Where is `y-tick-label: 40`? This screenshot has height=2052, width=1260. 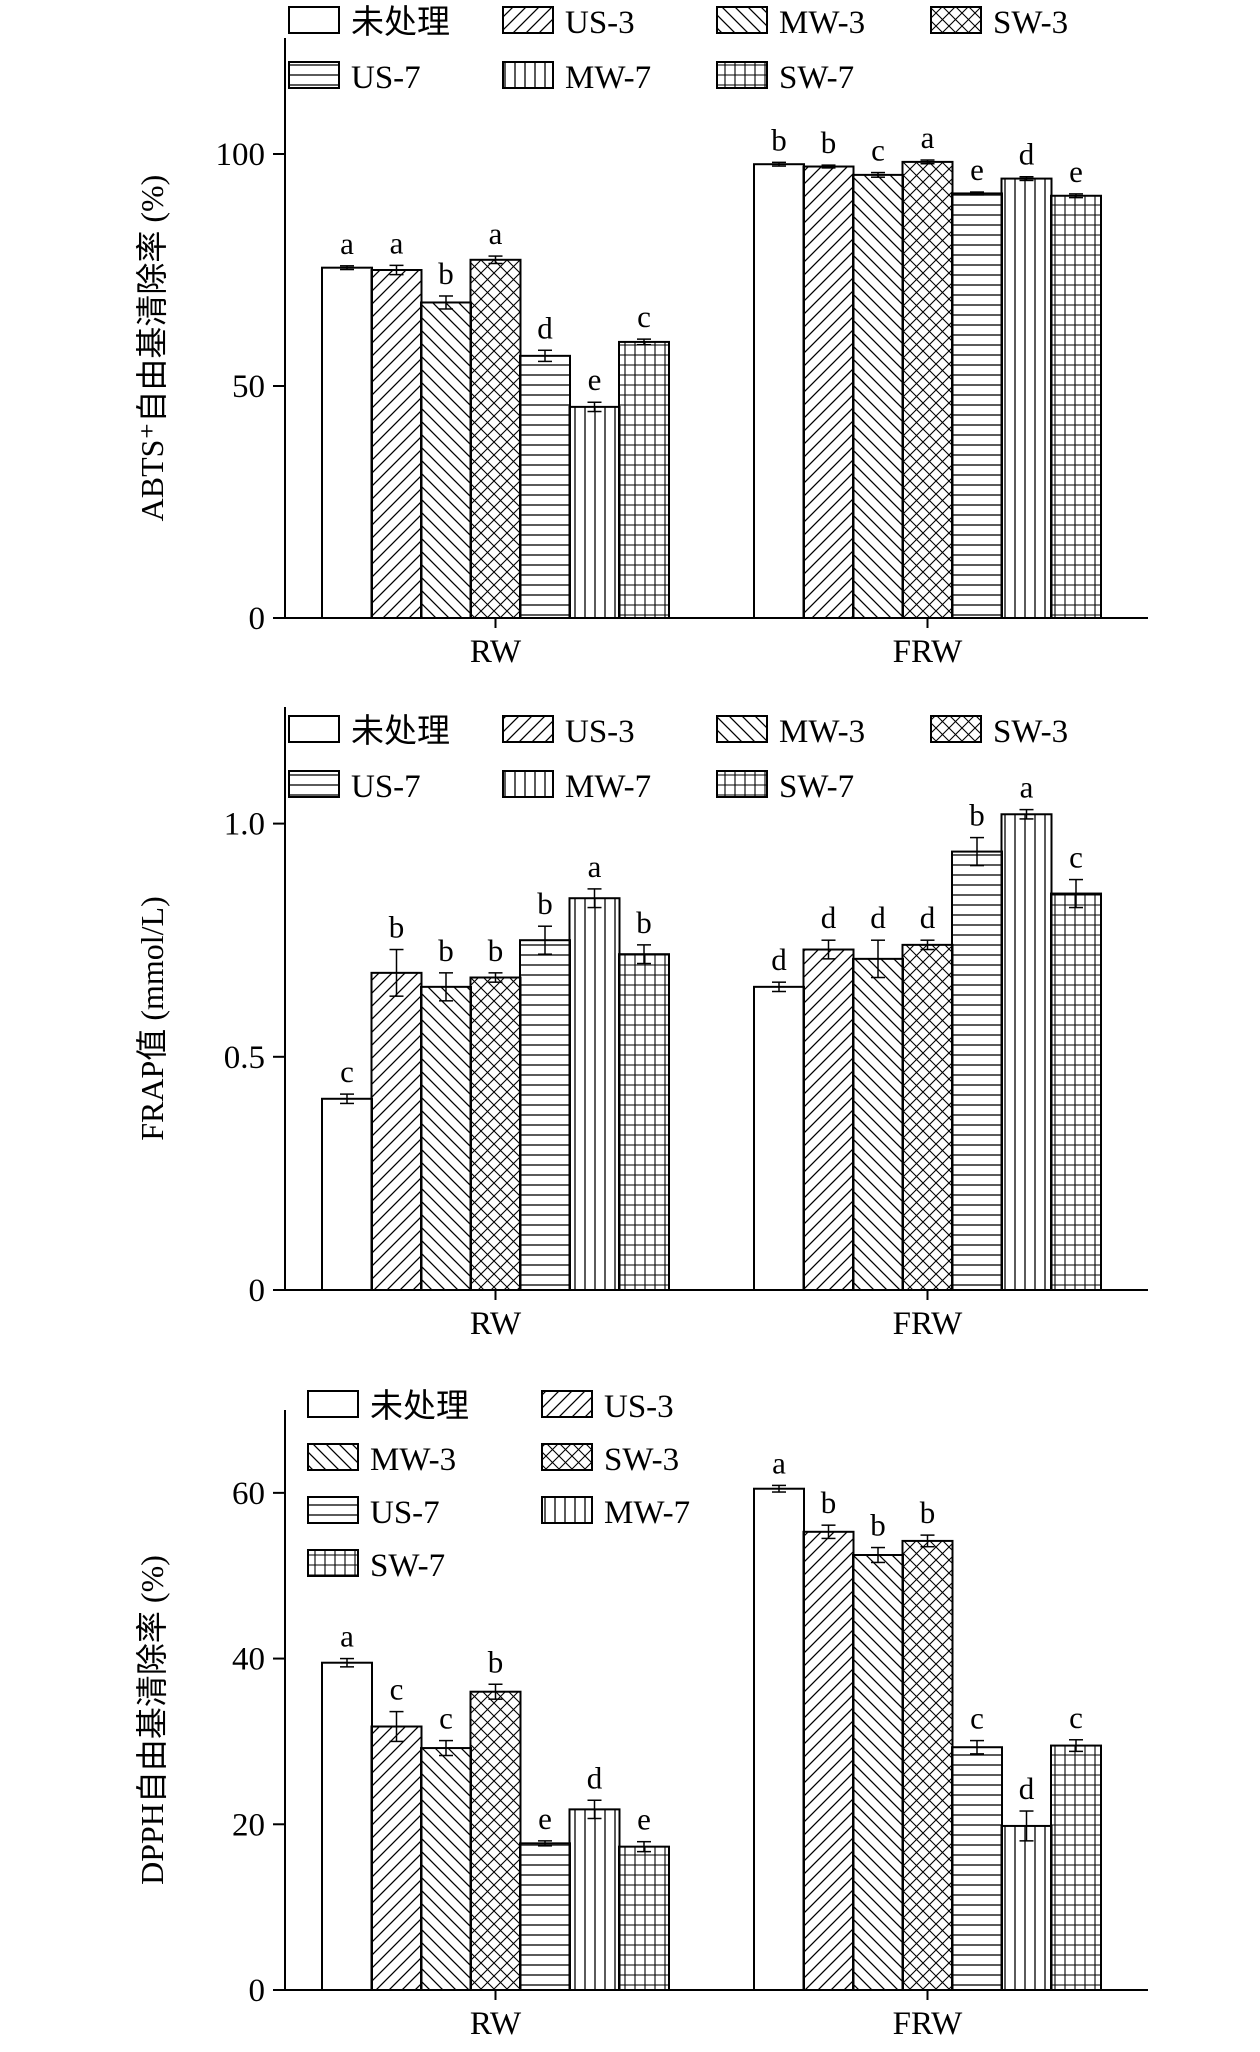 y-tick-label: 40 is located at coordinates (248, 1660).